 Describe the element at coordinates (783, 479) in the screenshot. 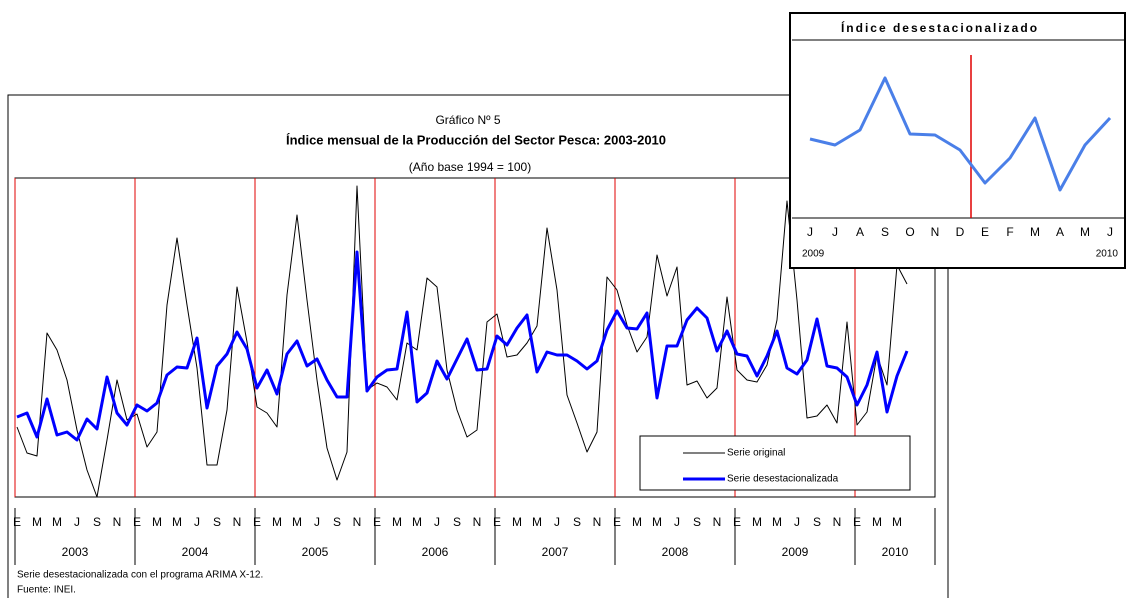

I see `legend-label: Serie desestacionalizada` at that location.